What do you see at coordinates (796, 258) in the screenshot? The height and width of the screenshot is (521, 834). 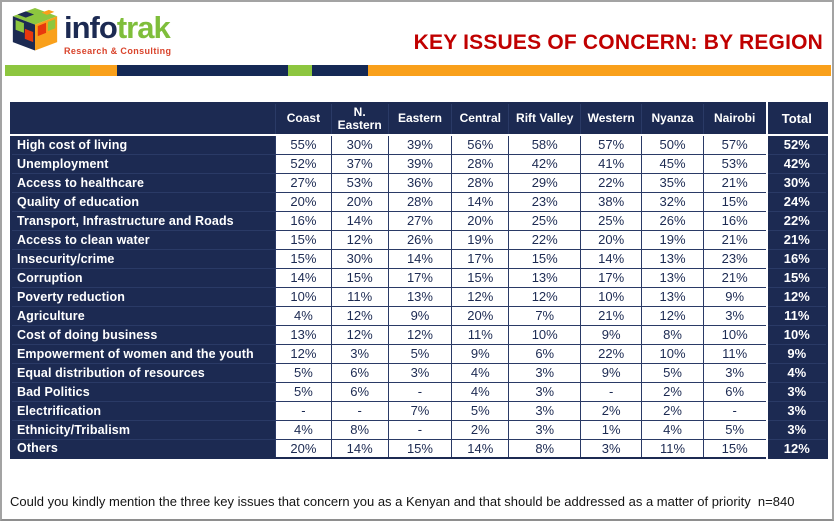 I see `table-cell-total: 16%` at bounding box center [796, 258].